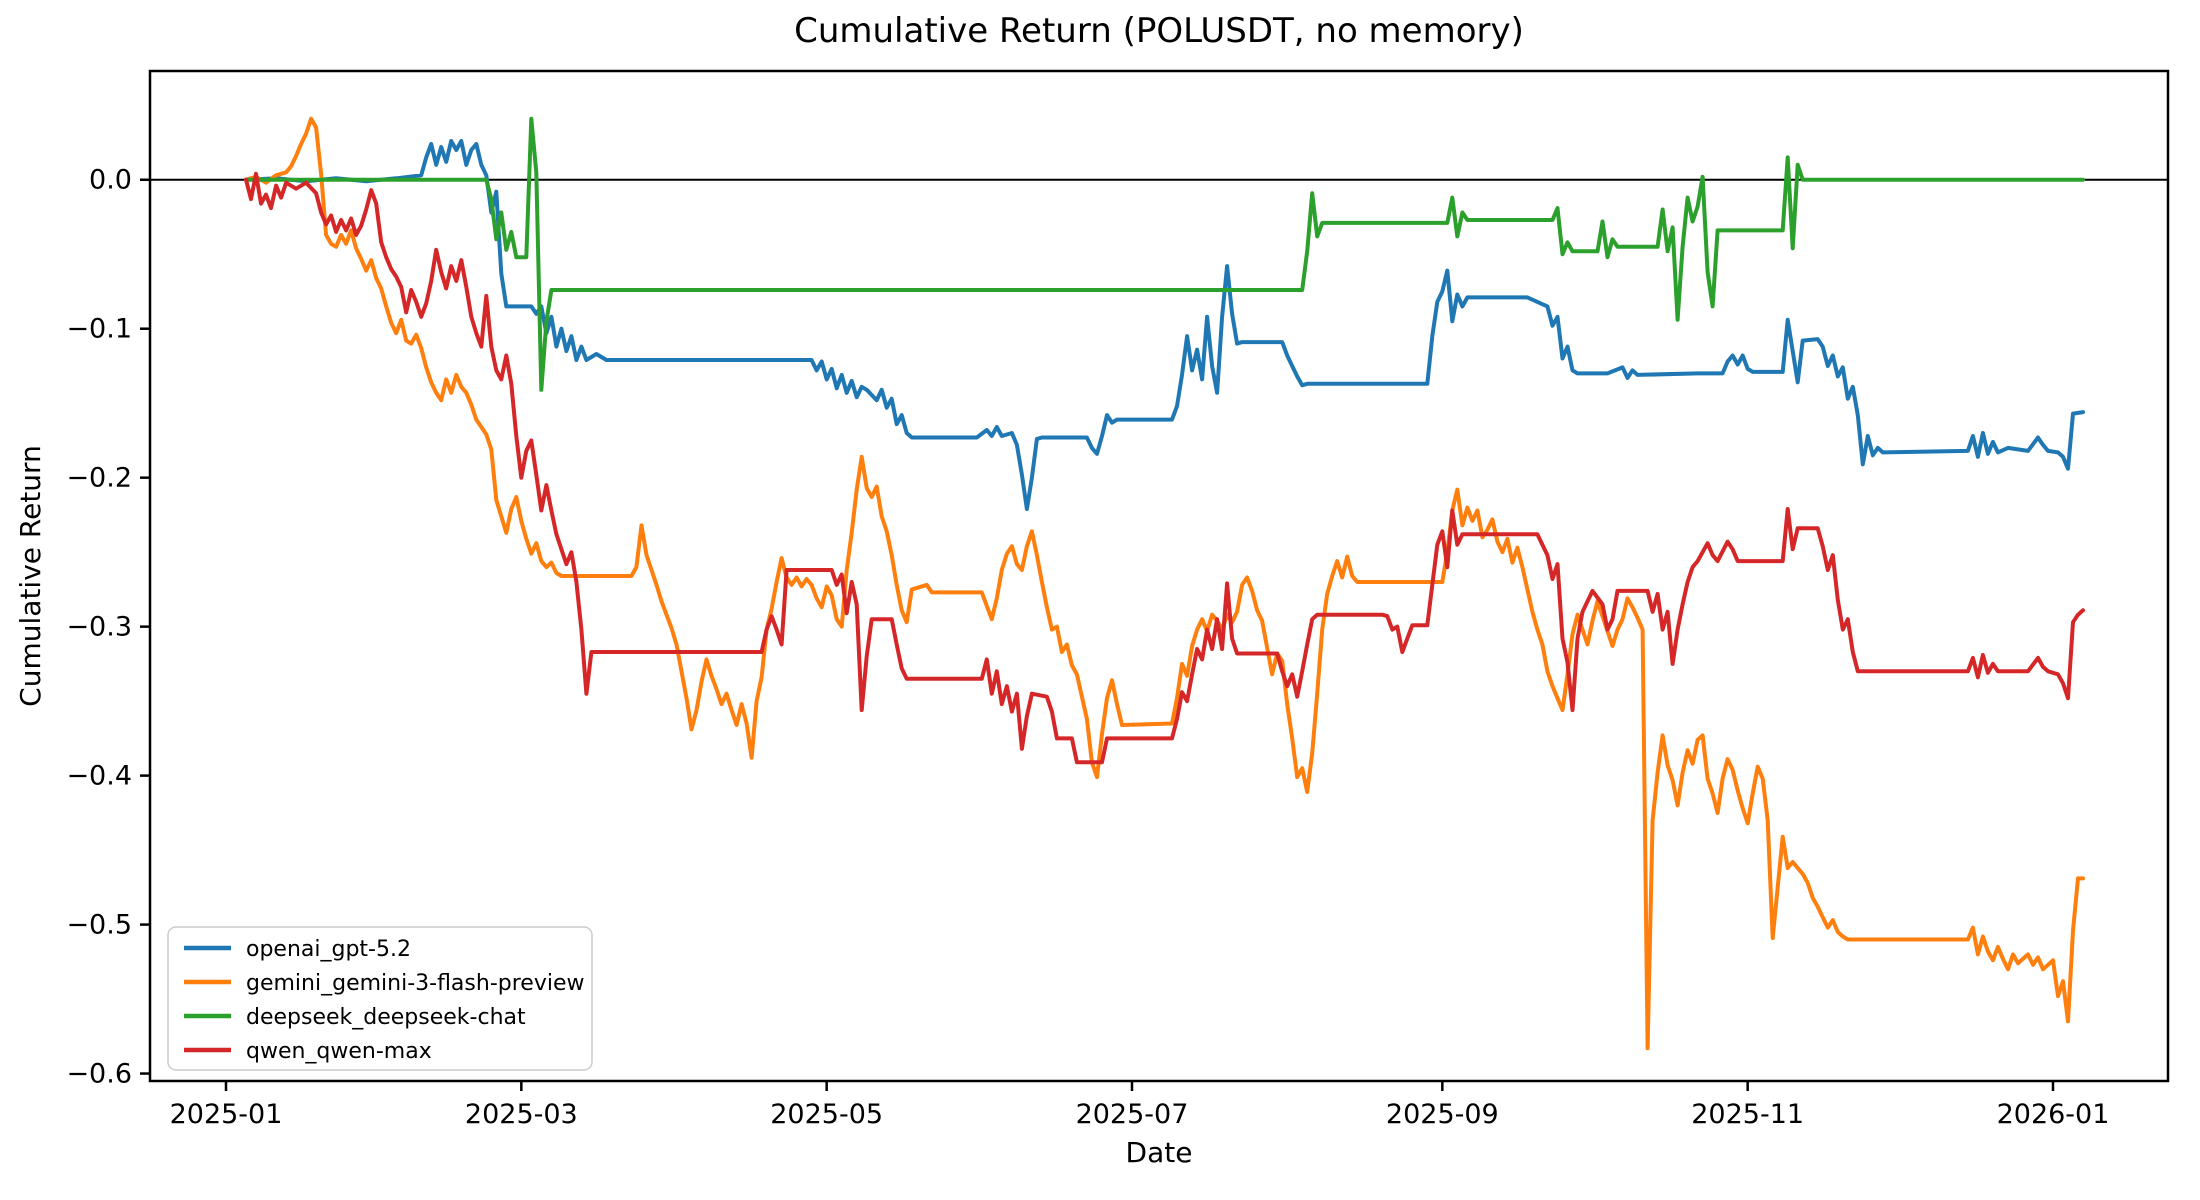 The image size is (2200, 1200). What do you see at coordinates (415, 983) in the screenshot?
I see `legend-label-gemini_gemini-3-flash-preview: gemini_gemini-3-flash-preview` at bounding box center [415, 983].